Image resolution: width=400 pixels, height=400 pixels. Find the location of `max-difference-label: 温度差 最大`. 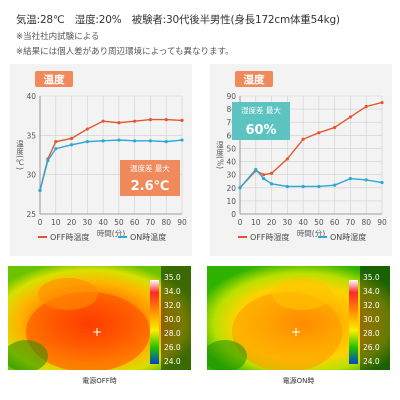

max-difference-label: 温度差 最大 is located at coordinates (150, 168).